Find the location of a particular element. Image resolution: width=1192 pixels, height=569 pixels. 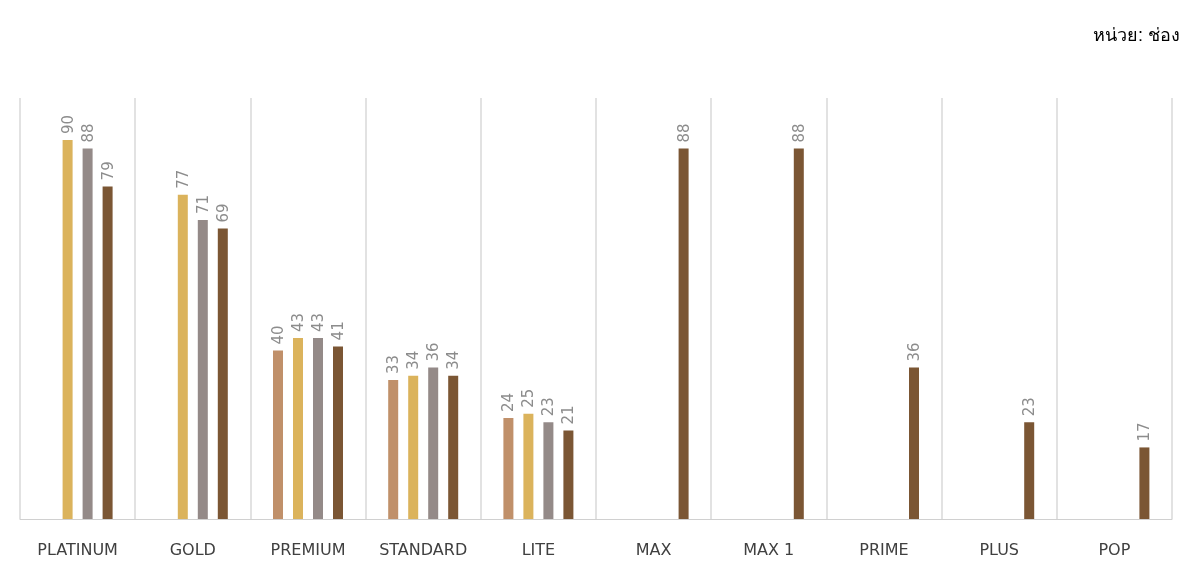

x-tick-label: MAX 1 is located at coordinates (769, 549).